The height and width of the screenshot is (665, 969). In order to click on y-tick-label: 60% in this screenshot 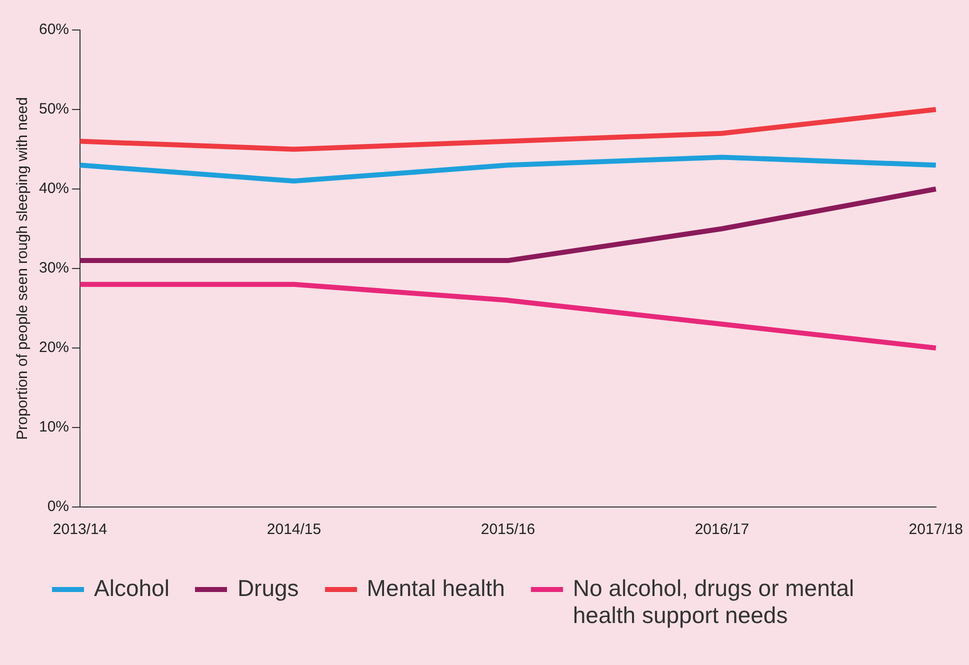, I will do `click(54, 29)`.